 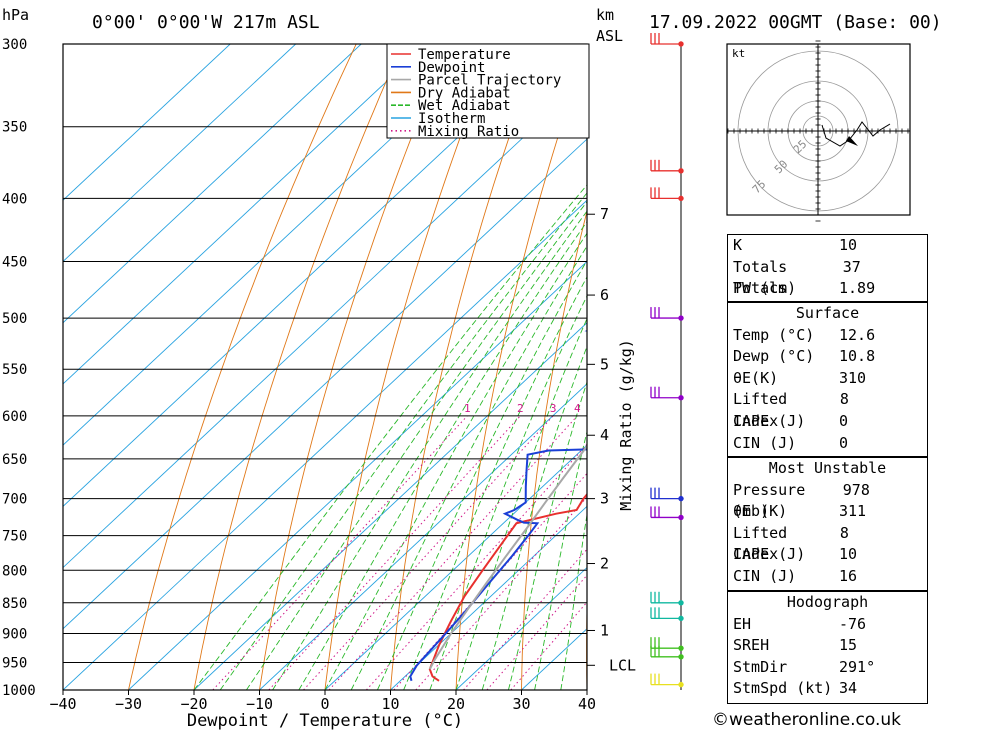 I want to click on hodograph-trace, so click(x=856, y=134).